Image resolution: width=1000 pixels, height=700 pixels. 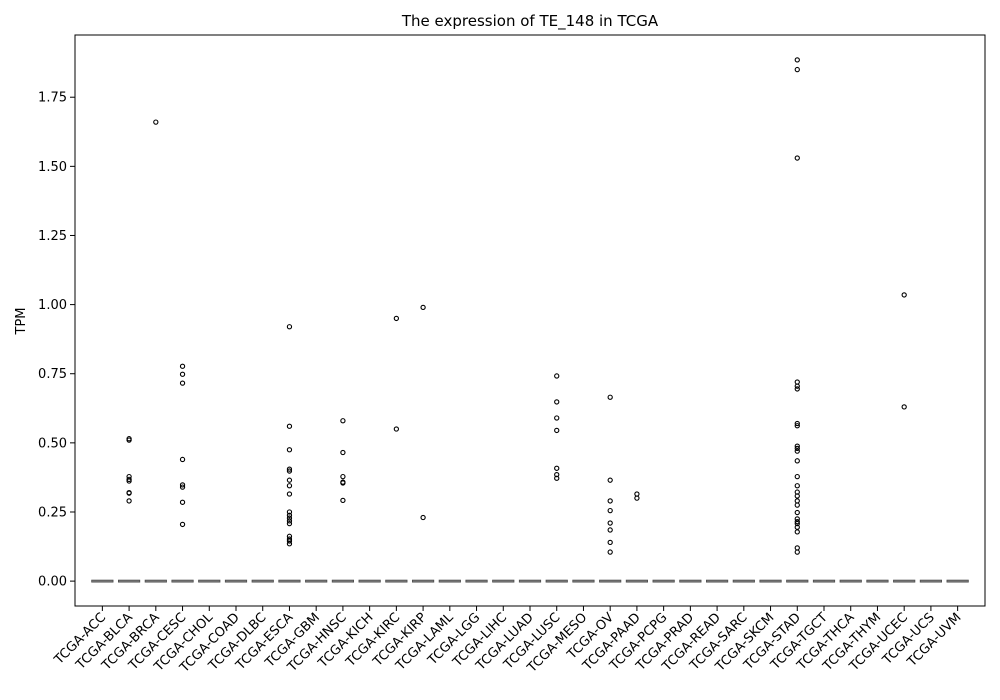 I want to click on box-tcga-ucec, so click(x=904, y=581).